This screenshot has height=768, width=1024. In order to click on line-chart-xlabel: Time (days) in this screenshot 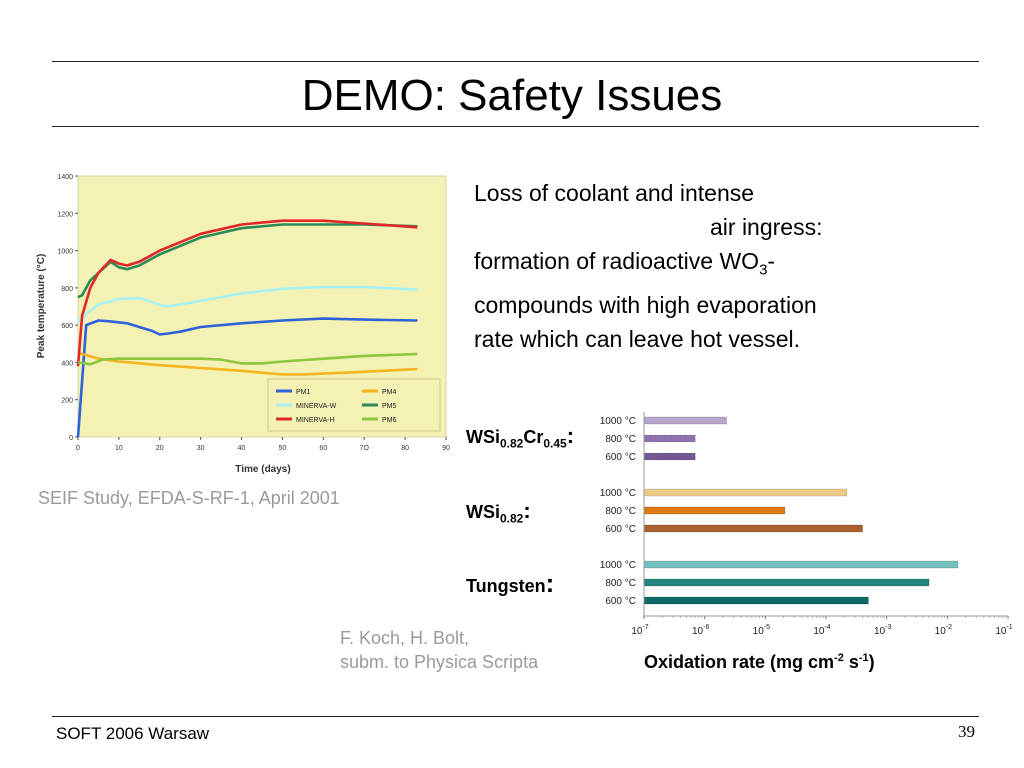, I will do `click(262, 469)`.